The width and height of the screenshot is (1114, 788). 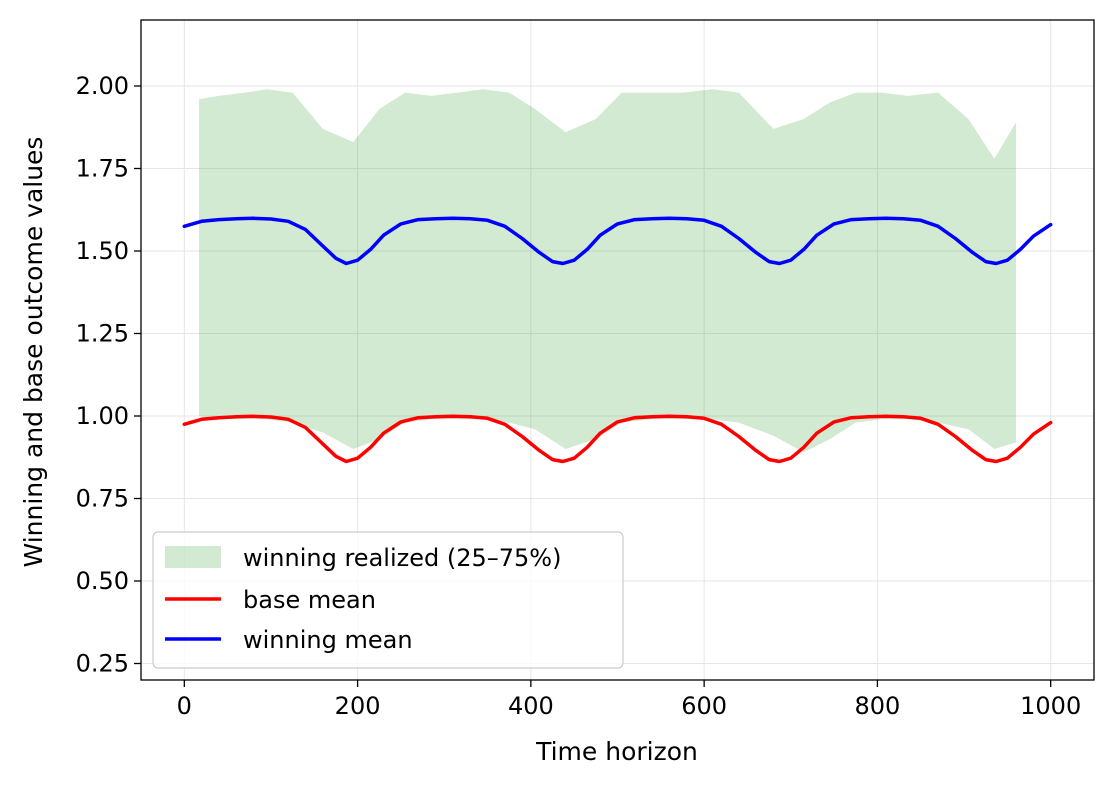 What do you see at coordinates (531, 706) in the screenshot?
I see `x-tick-label-2: 400` at bounding box center [531, 706].